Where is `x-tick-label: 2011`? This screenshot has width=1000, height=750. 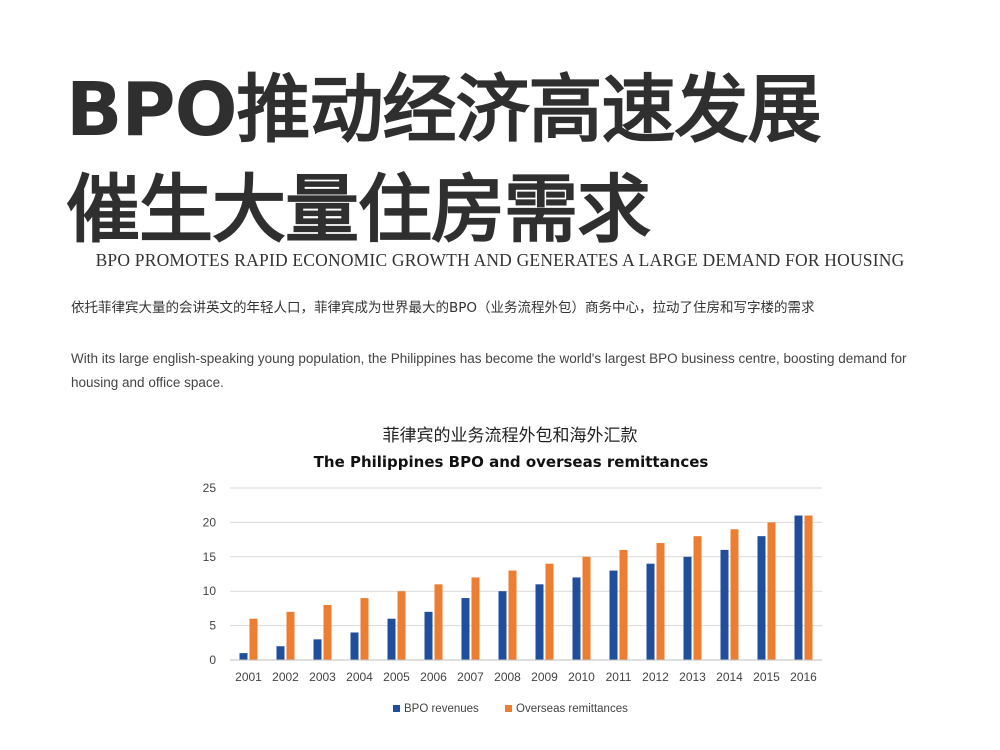 x-tick-label: 2011 is located at coordinates (619, 677).